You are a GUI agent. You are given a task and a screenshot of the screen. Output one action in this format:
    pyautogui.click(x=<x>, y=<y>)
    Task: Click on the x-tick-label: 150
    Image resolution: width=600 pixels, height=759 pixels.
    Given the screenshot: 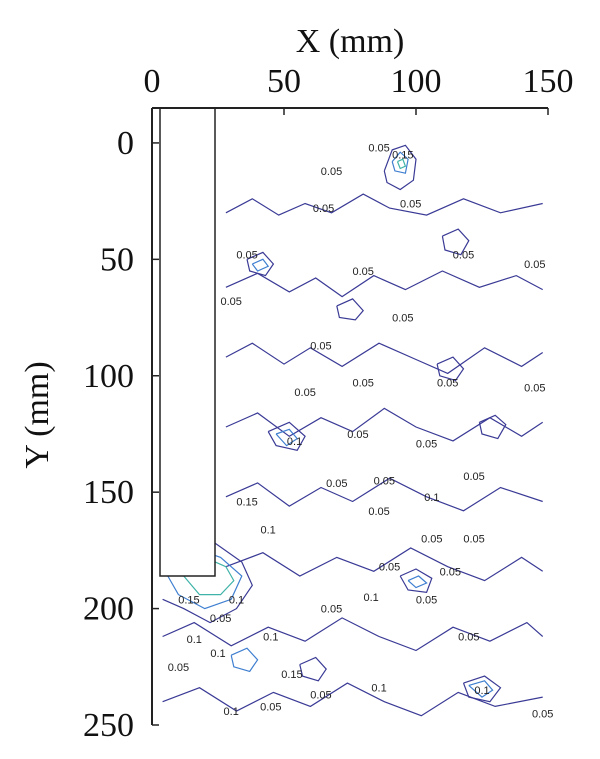 What is the action you would take?
    pyautogui.click(x=548, y=81)
    